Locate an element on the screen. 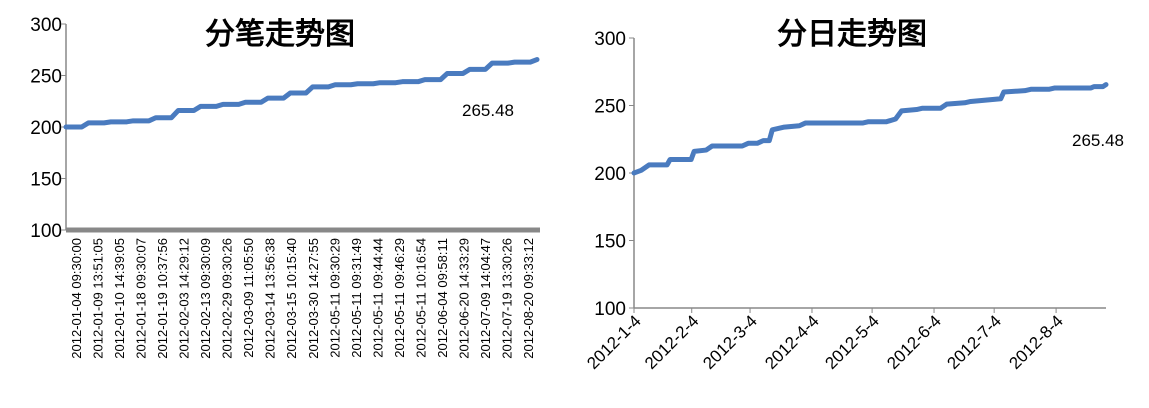 Image resolution: width=1149 pixels, height=408 pixels. chart1-x-tick-label: 2012-01-09 13:51:05 is located at coordinates (97, 298).